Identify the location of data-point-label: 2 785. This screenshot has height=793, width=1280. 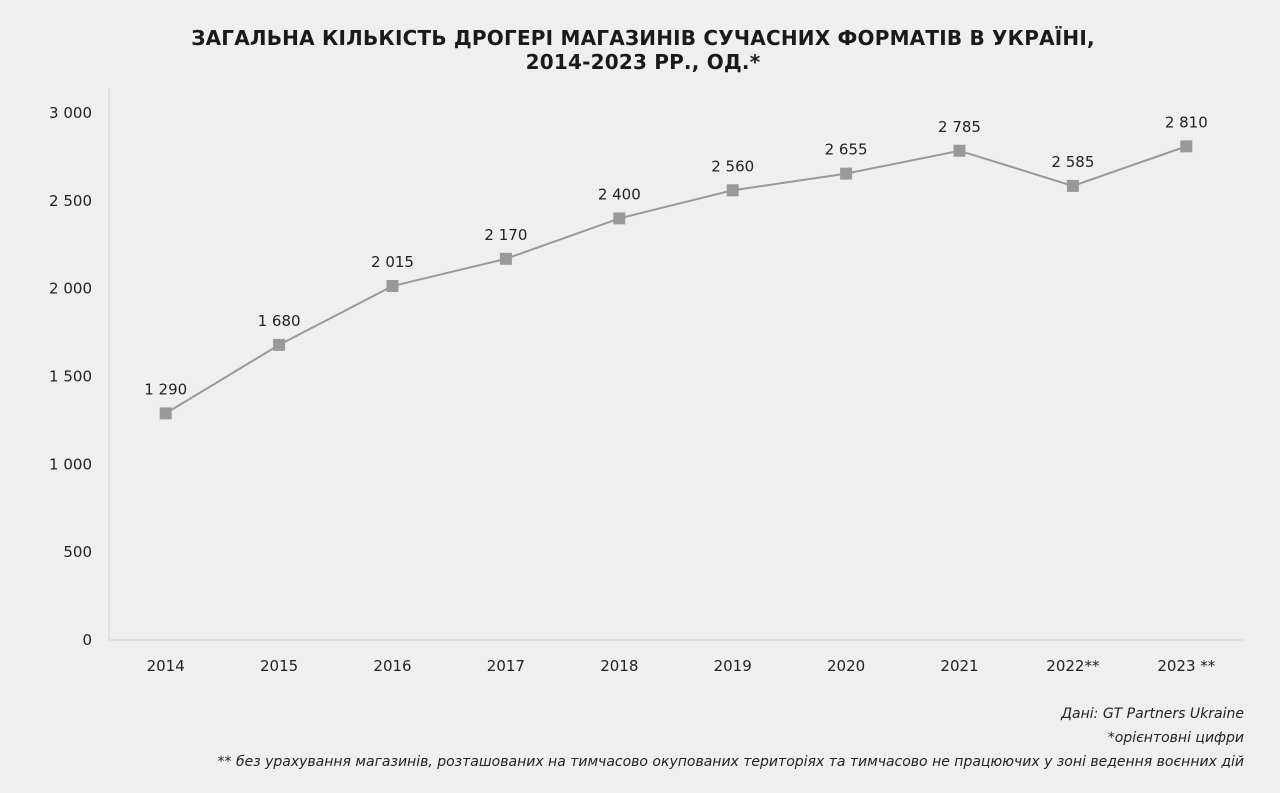
(959, 127).